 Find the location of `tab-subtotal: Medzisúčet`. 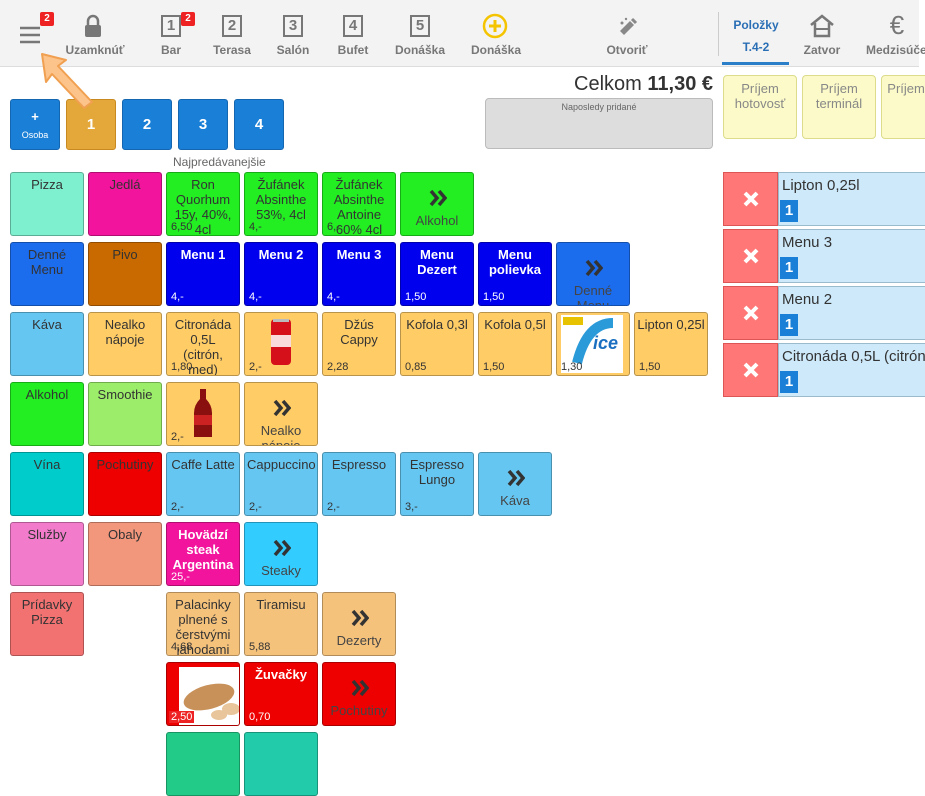

tab-subtotal: Medzisúčet is located at coordinates (895, 50).